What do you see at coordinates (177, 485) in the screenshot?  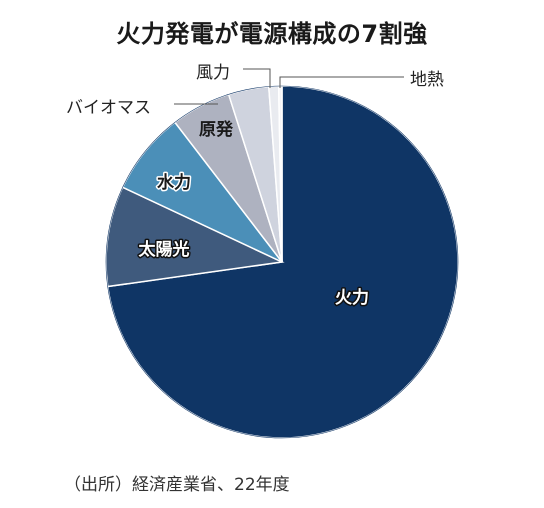 I see `source-note: （出所）経済産業省、22年度` at bounding box center [177, 485].